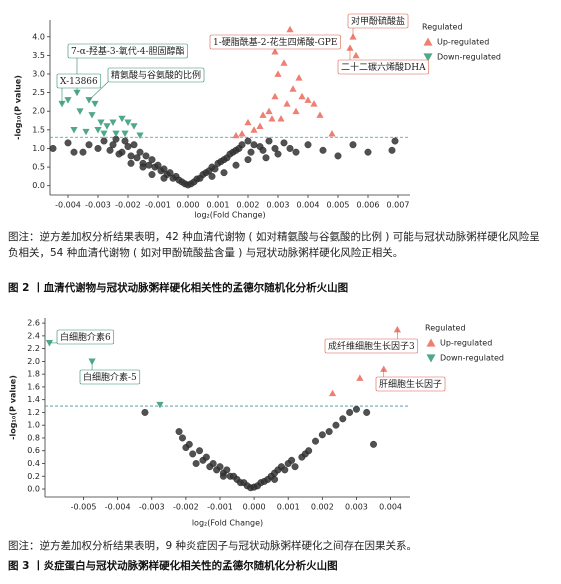 Image resolution: width=561 pixels, height=584 pixels. What do you see at coordinates (368, 205) in the screenshot?
I see `x-tick-label: 0.006` at bounding box center [368, 205].